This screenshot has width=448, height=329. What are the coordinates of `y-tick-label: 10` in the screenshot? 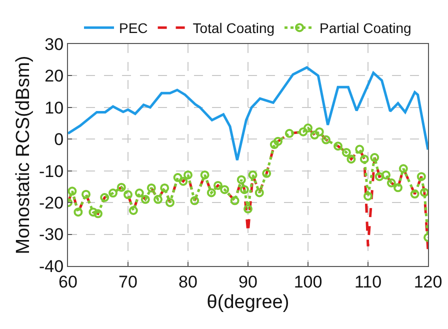 It's located at (54, 108).